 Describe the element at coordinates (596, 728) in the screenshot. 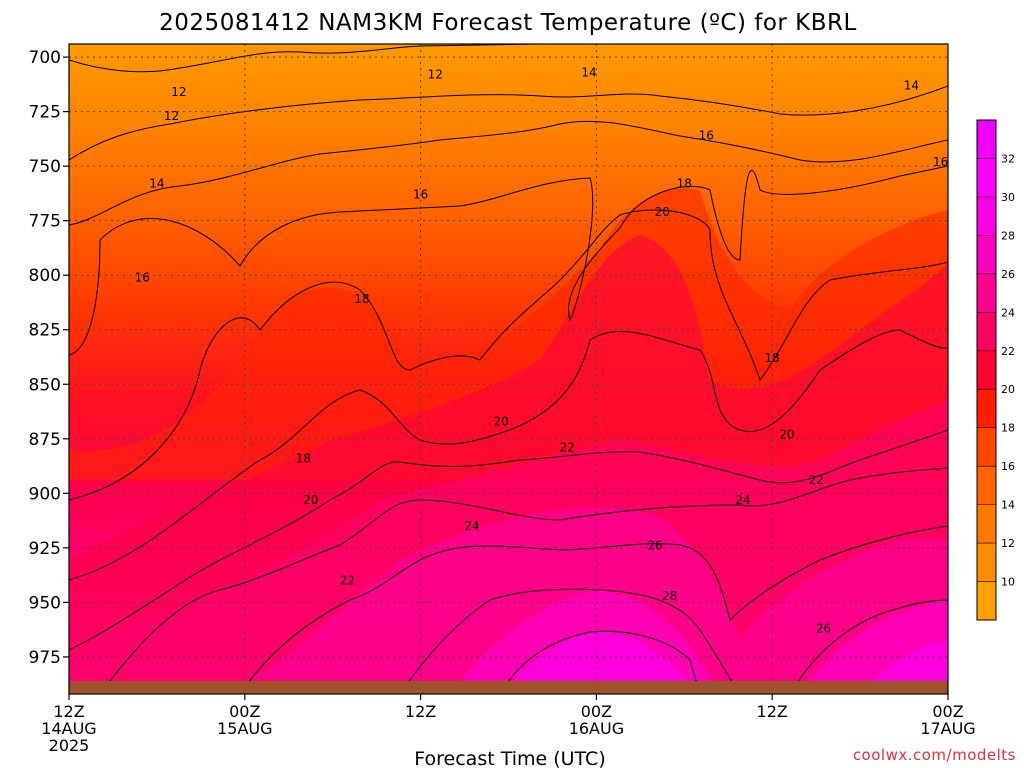

I see `x-tick-label: 16AUG` at that location.